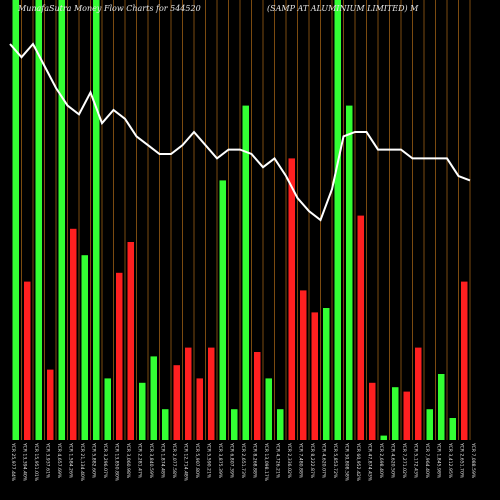  I want to click on tick-label: YCR 12,714.48%, so click(186, 462).